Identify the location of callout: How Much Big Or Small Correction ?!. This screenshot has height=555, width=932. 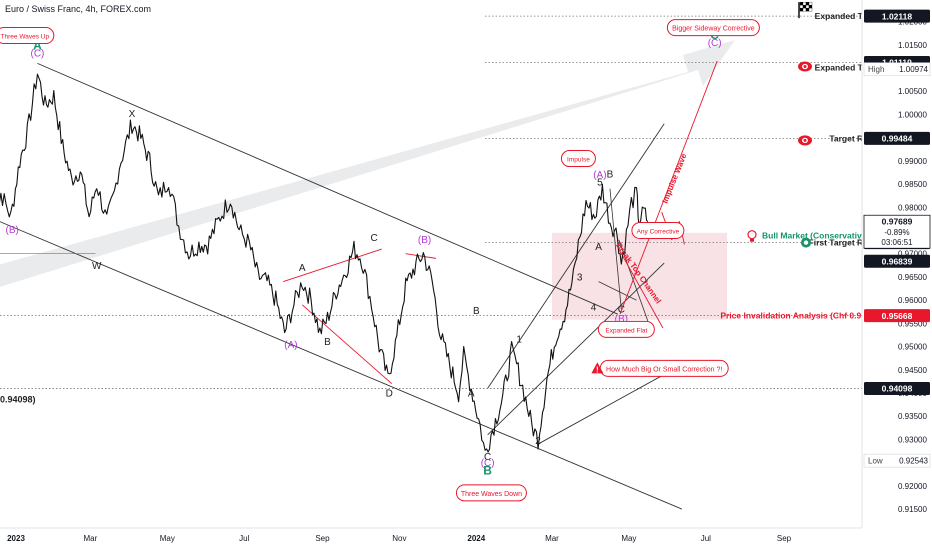
(664, 368).